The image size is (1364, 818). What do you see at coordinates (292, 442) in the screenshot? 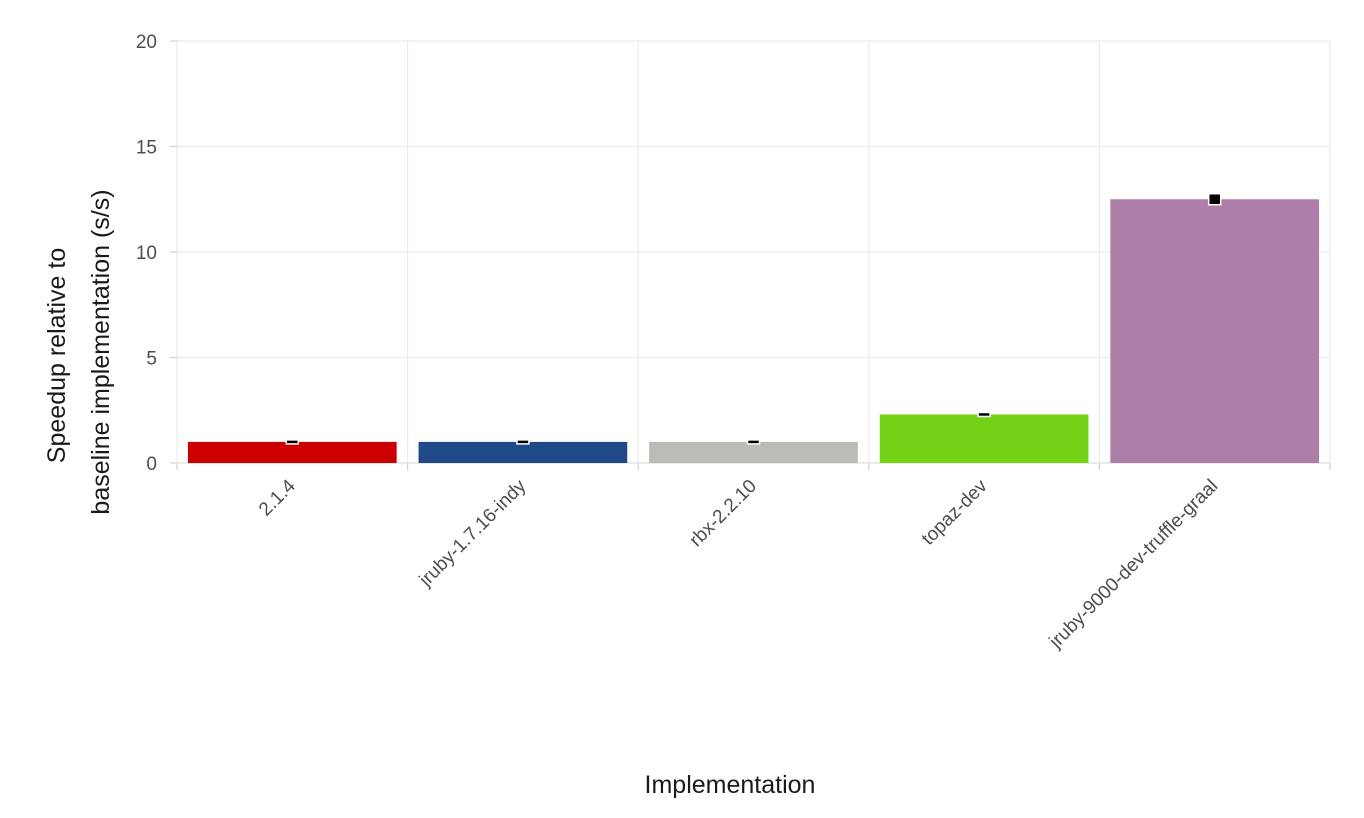
I see `error-marker-2.1.4` at bounding box center [292, 442].